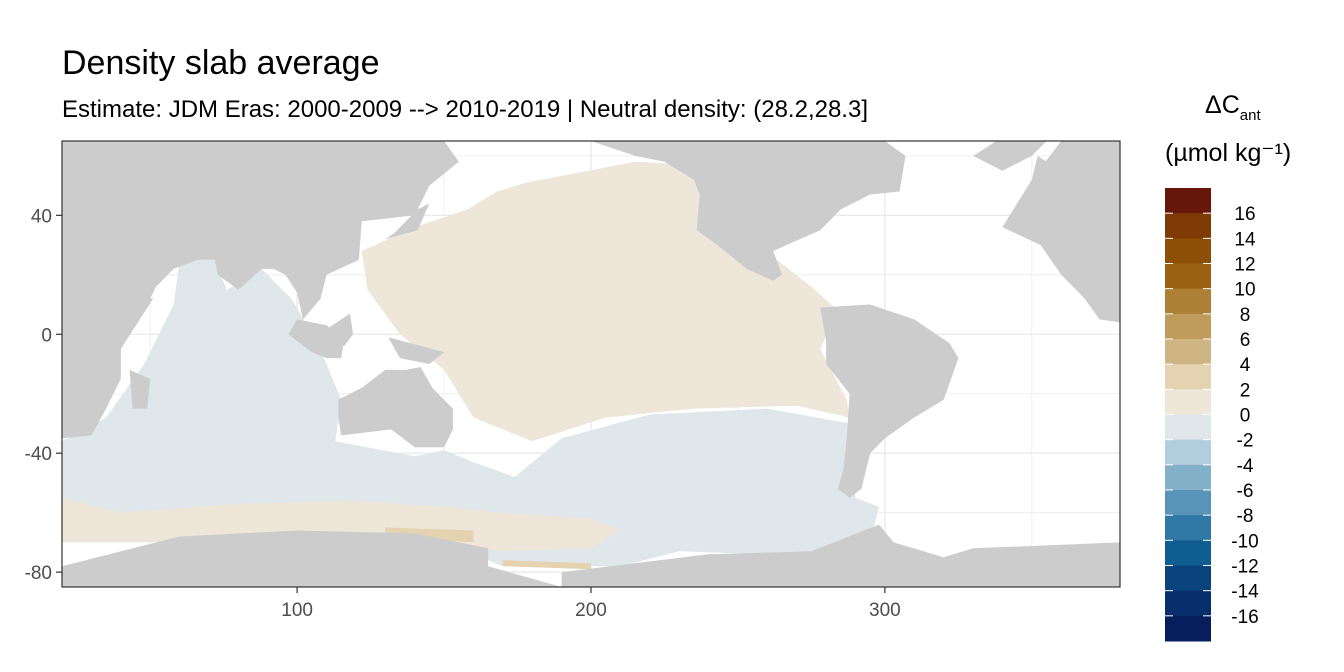 This screenshot has height=672, width=1344. What do you see at coordinates (46, 335) in the screenshot?
I see `y-tick-label: 0` at bounding box center [46, 335].